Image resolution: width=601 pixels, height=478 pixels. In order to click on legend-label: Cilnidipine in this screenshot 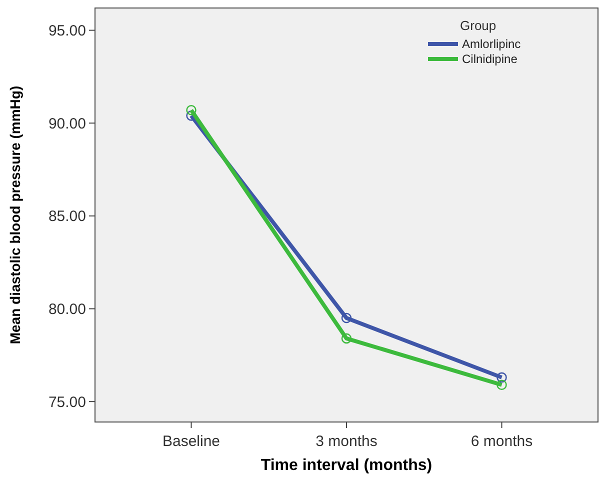, I will do `click(490, 59)`.